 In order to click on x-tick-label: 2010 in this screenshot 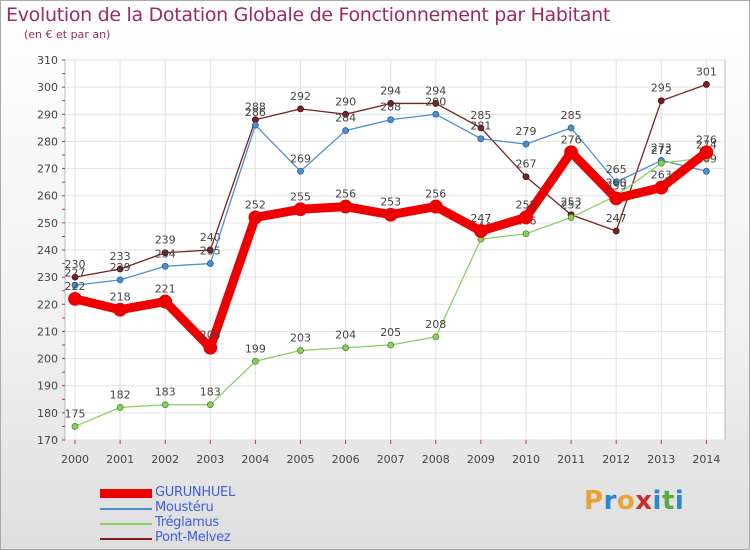, I will do `click(526, 459)`.